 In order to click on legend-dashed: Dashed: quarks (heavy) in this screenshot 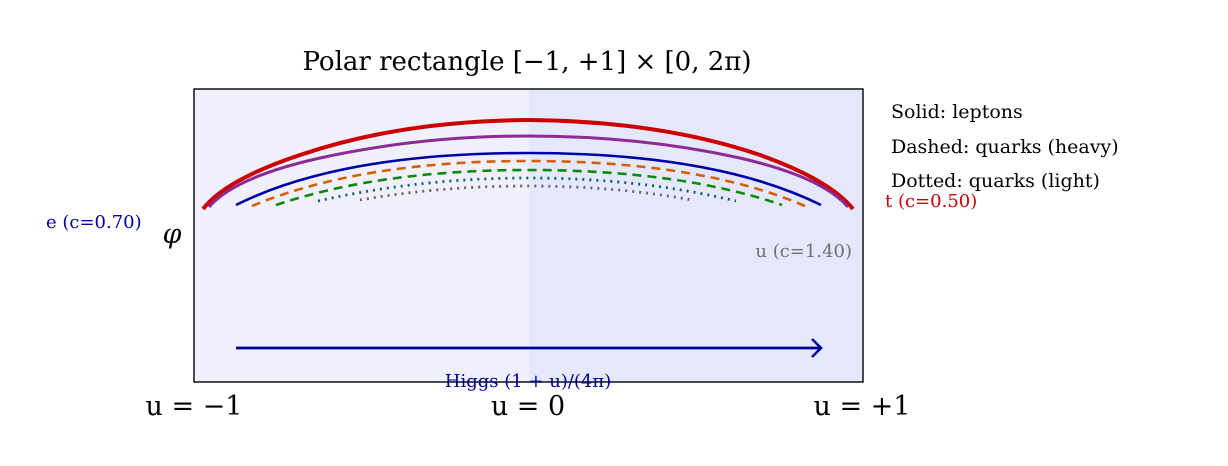, I will do `click(1005, 147)`.